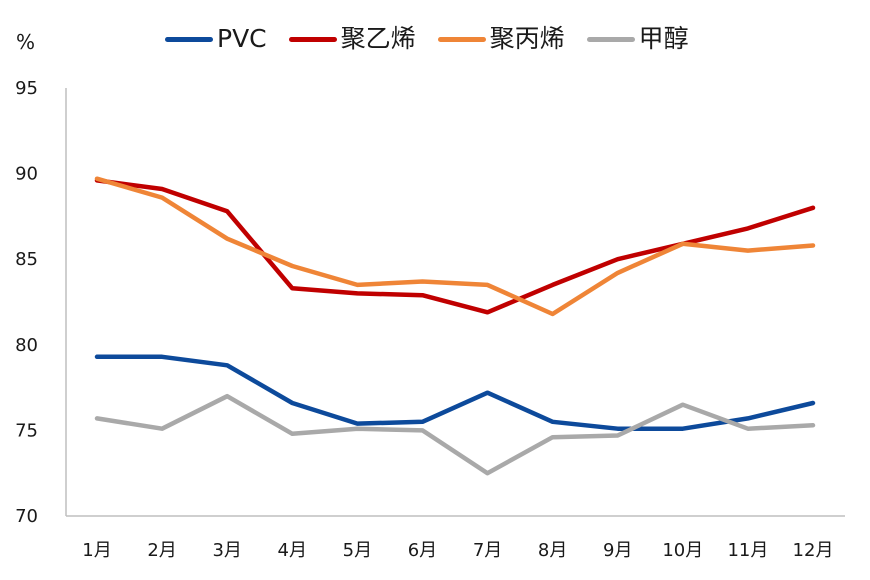 The width and height of the screenshot is (870, 580). What do you see at coordinates (682, 550) in the screenshot?
I see `x-tick-label: 10月` at bounding box center [682, 550].